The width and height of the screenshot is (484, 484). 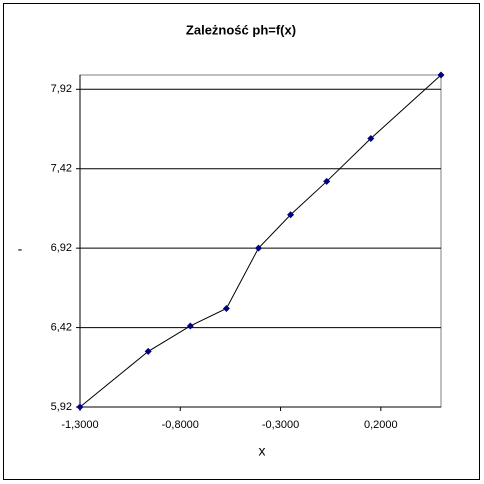 What do you see at coordinates (79, 425) in the screenshot?
I see `x-tick-label: -1,3000` at bounding box center [79, 425].